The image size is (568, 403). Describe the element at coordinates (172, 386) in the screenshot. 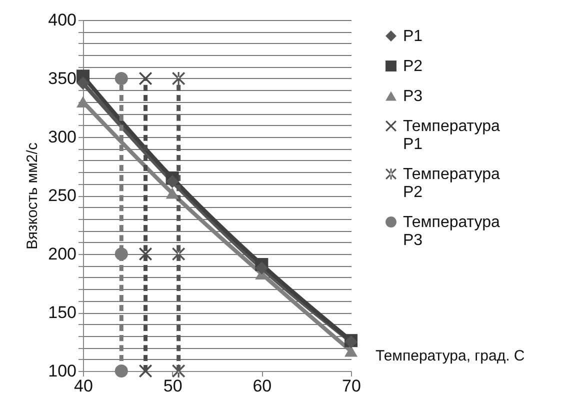

I see `x-tick-label: 50` at that location.